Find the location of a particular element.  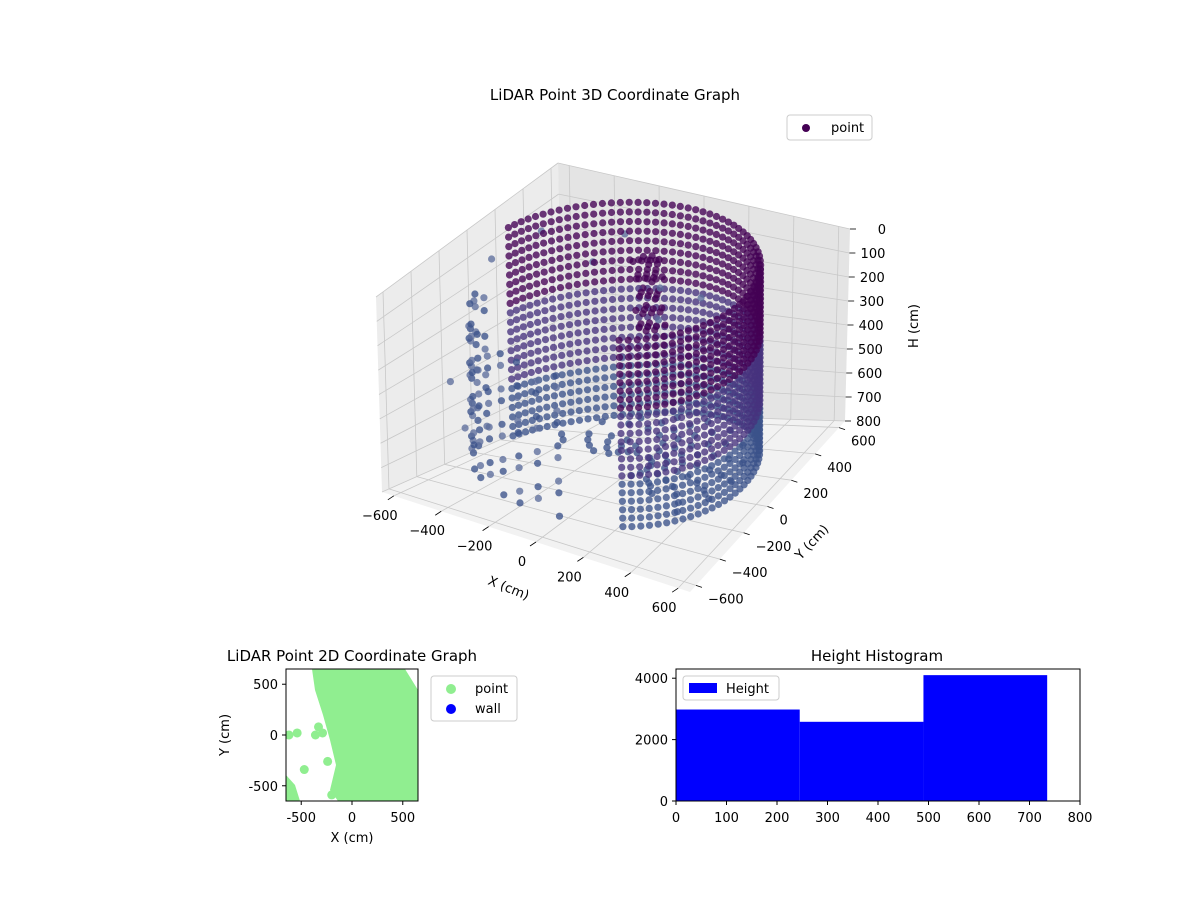

z-axis-label-3d: H (cm) is located at coordinates (914, 326).